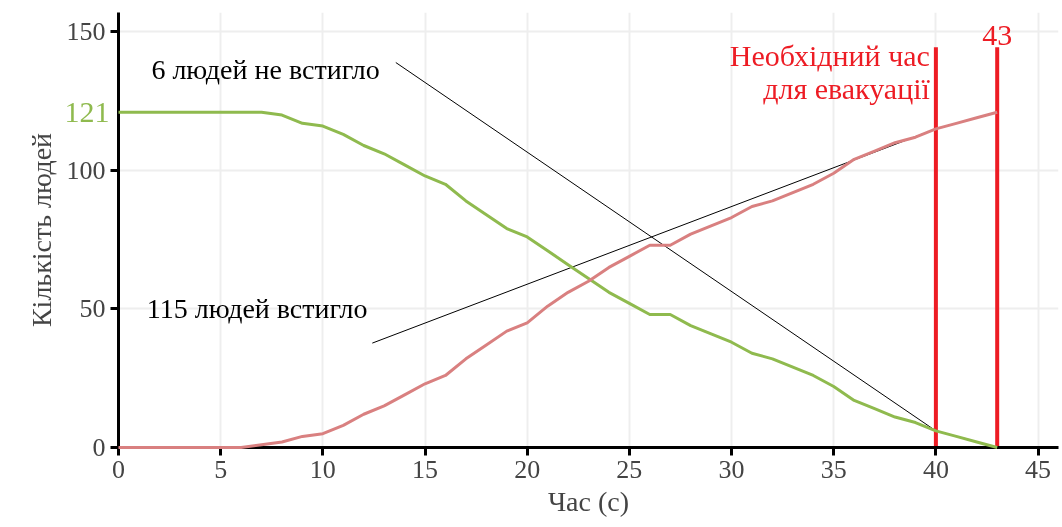 This screenshot has width=1062, height=527. What do you see at coordinates (833, 469) in the screenshot?
I see `x-tick-label: 35` at bounding box center [833, 469].